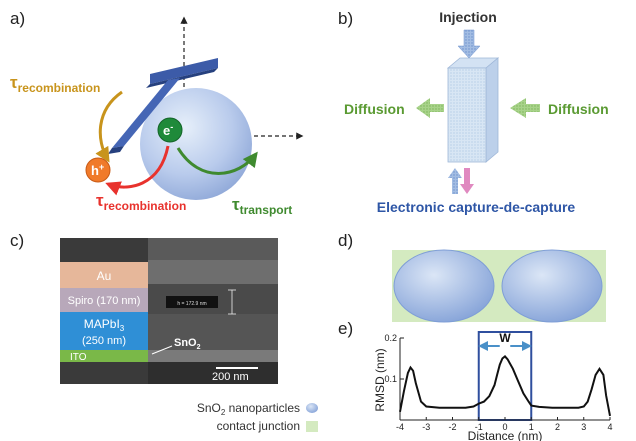  Describe the element at coordinates (345, 240) in the screenshot. I see `panel-d-label: d)` at that location.